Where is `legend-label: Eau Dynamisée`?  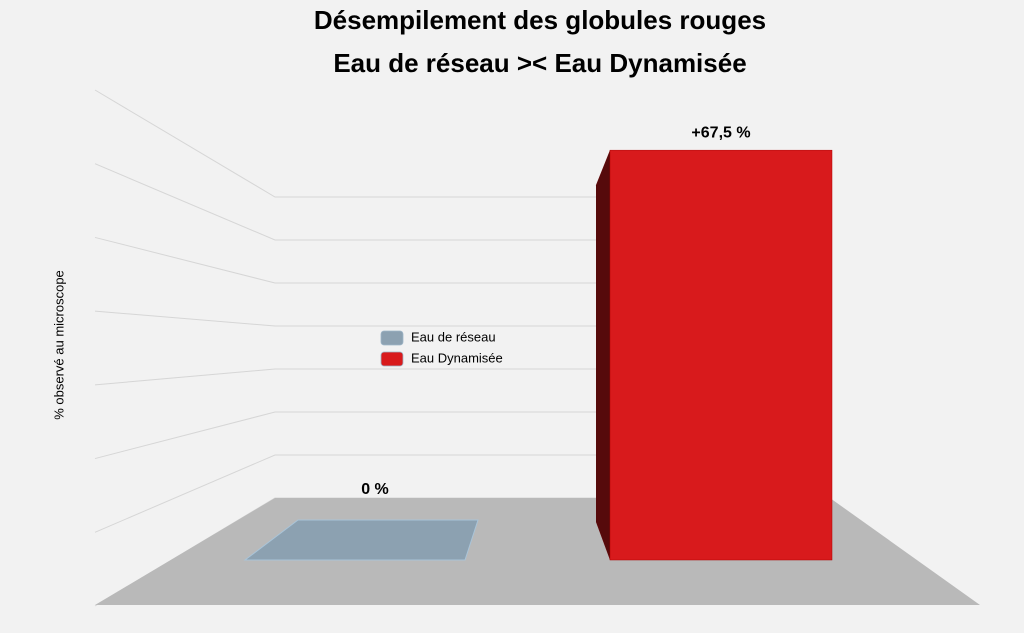 legend-label: Eau Dynamisée is located at coordinates (457, 357).